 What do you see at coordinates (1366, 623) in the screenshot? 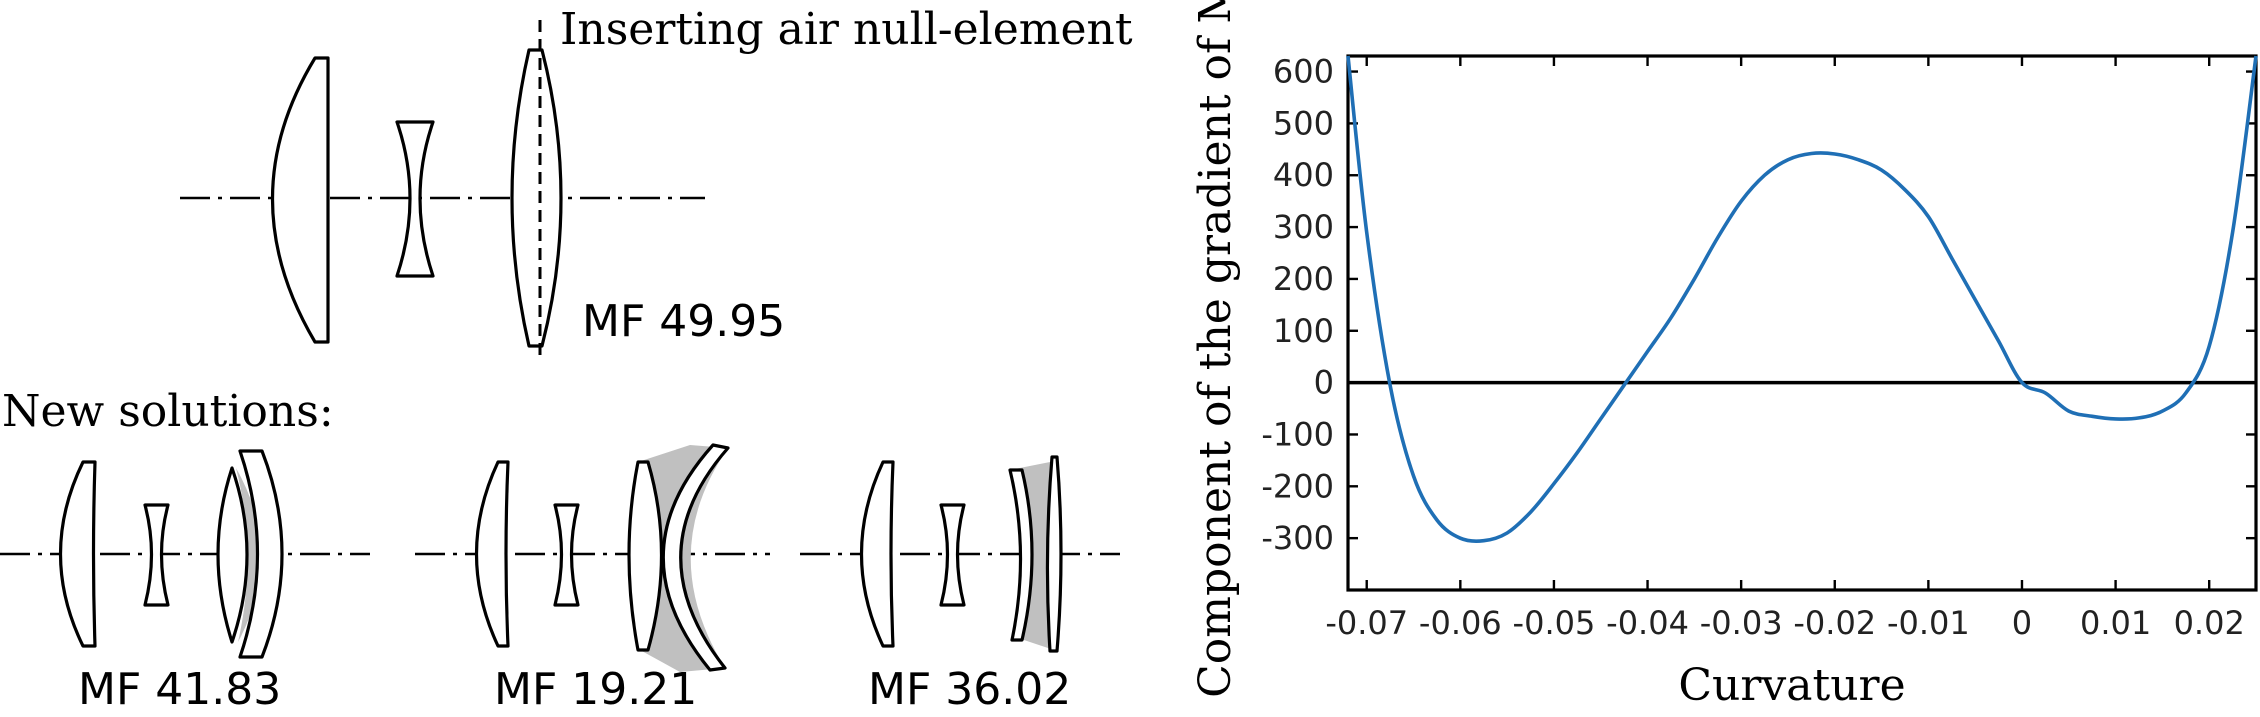
I see `x-tick-label: -0.07` at bounding box center [1366, 623].